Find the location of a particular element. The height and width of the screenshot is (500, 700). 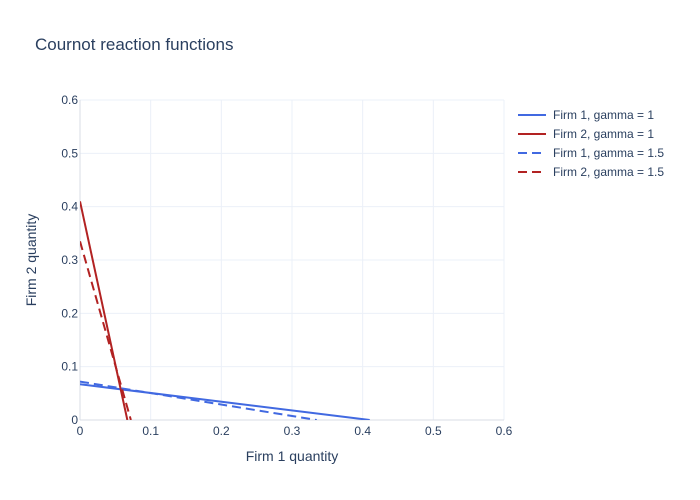

legend-item: Firm 2, gamma = 1 is located at coordinates (586, 134).